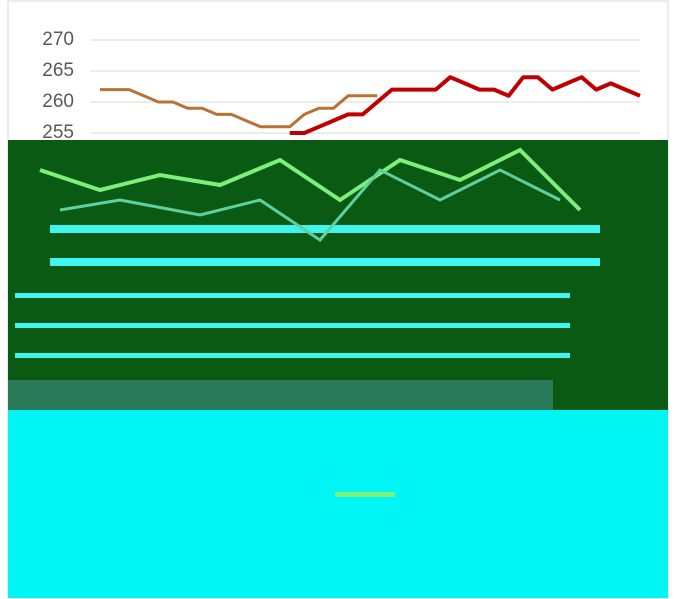  Describe the element at coordinates (58, 39) in the screenshot. I see `y-tick-label: 270` at that location.